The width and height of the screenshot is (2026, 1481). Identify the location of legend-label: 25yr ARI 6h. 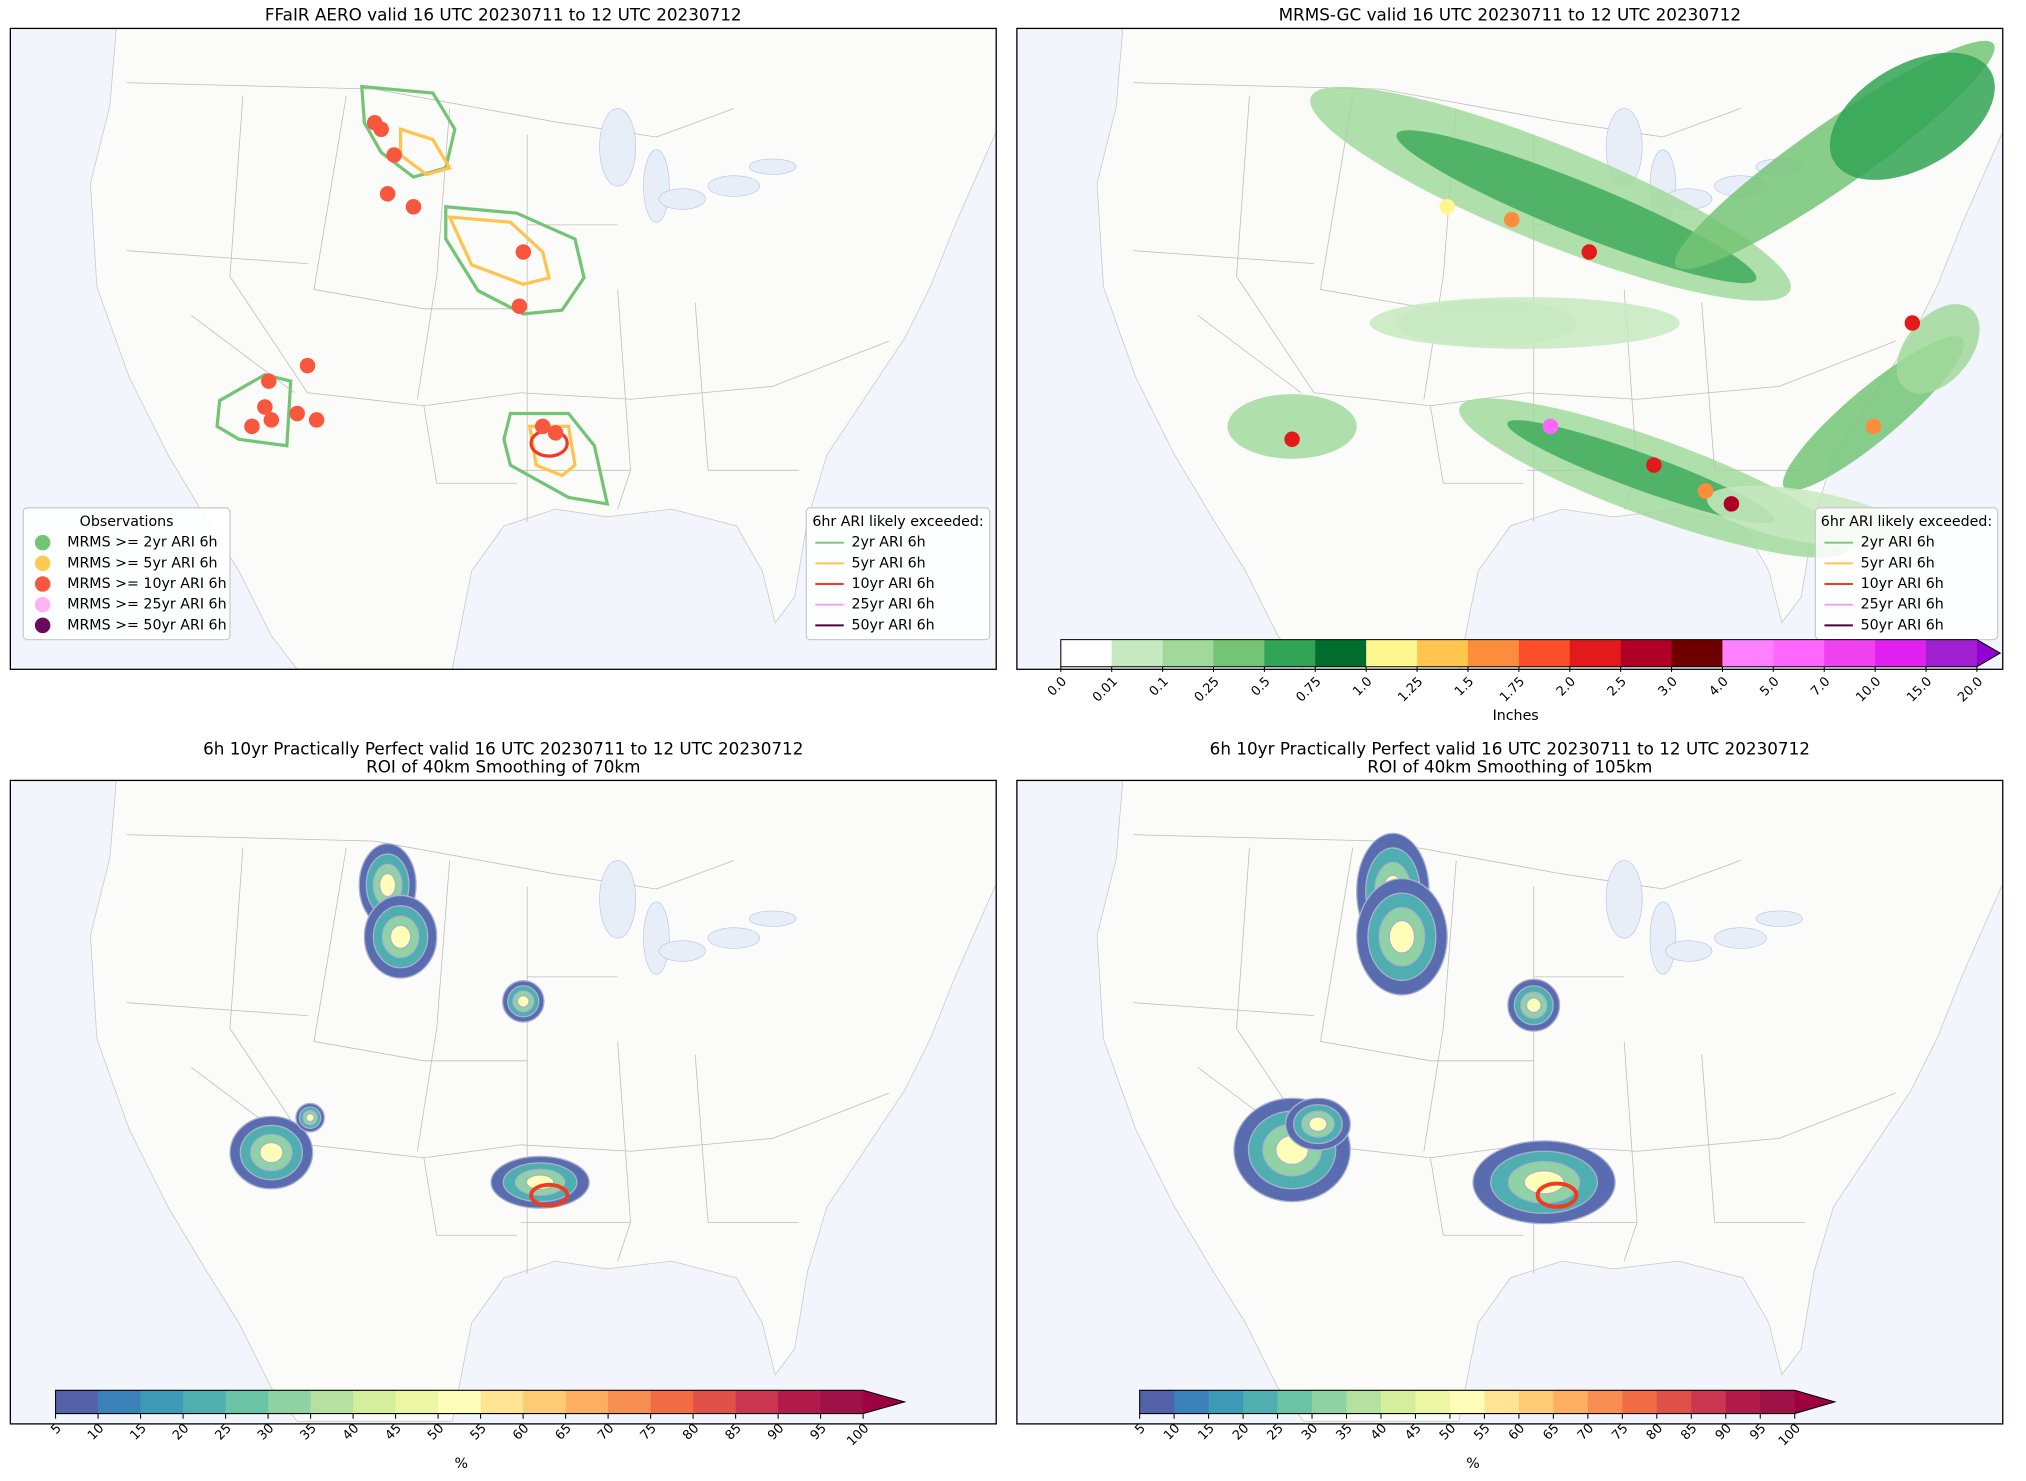
(892, 605).